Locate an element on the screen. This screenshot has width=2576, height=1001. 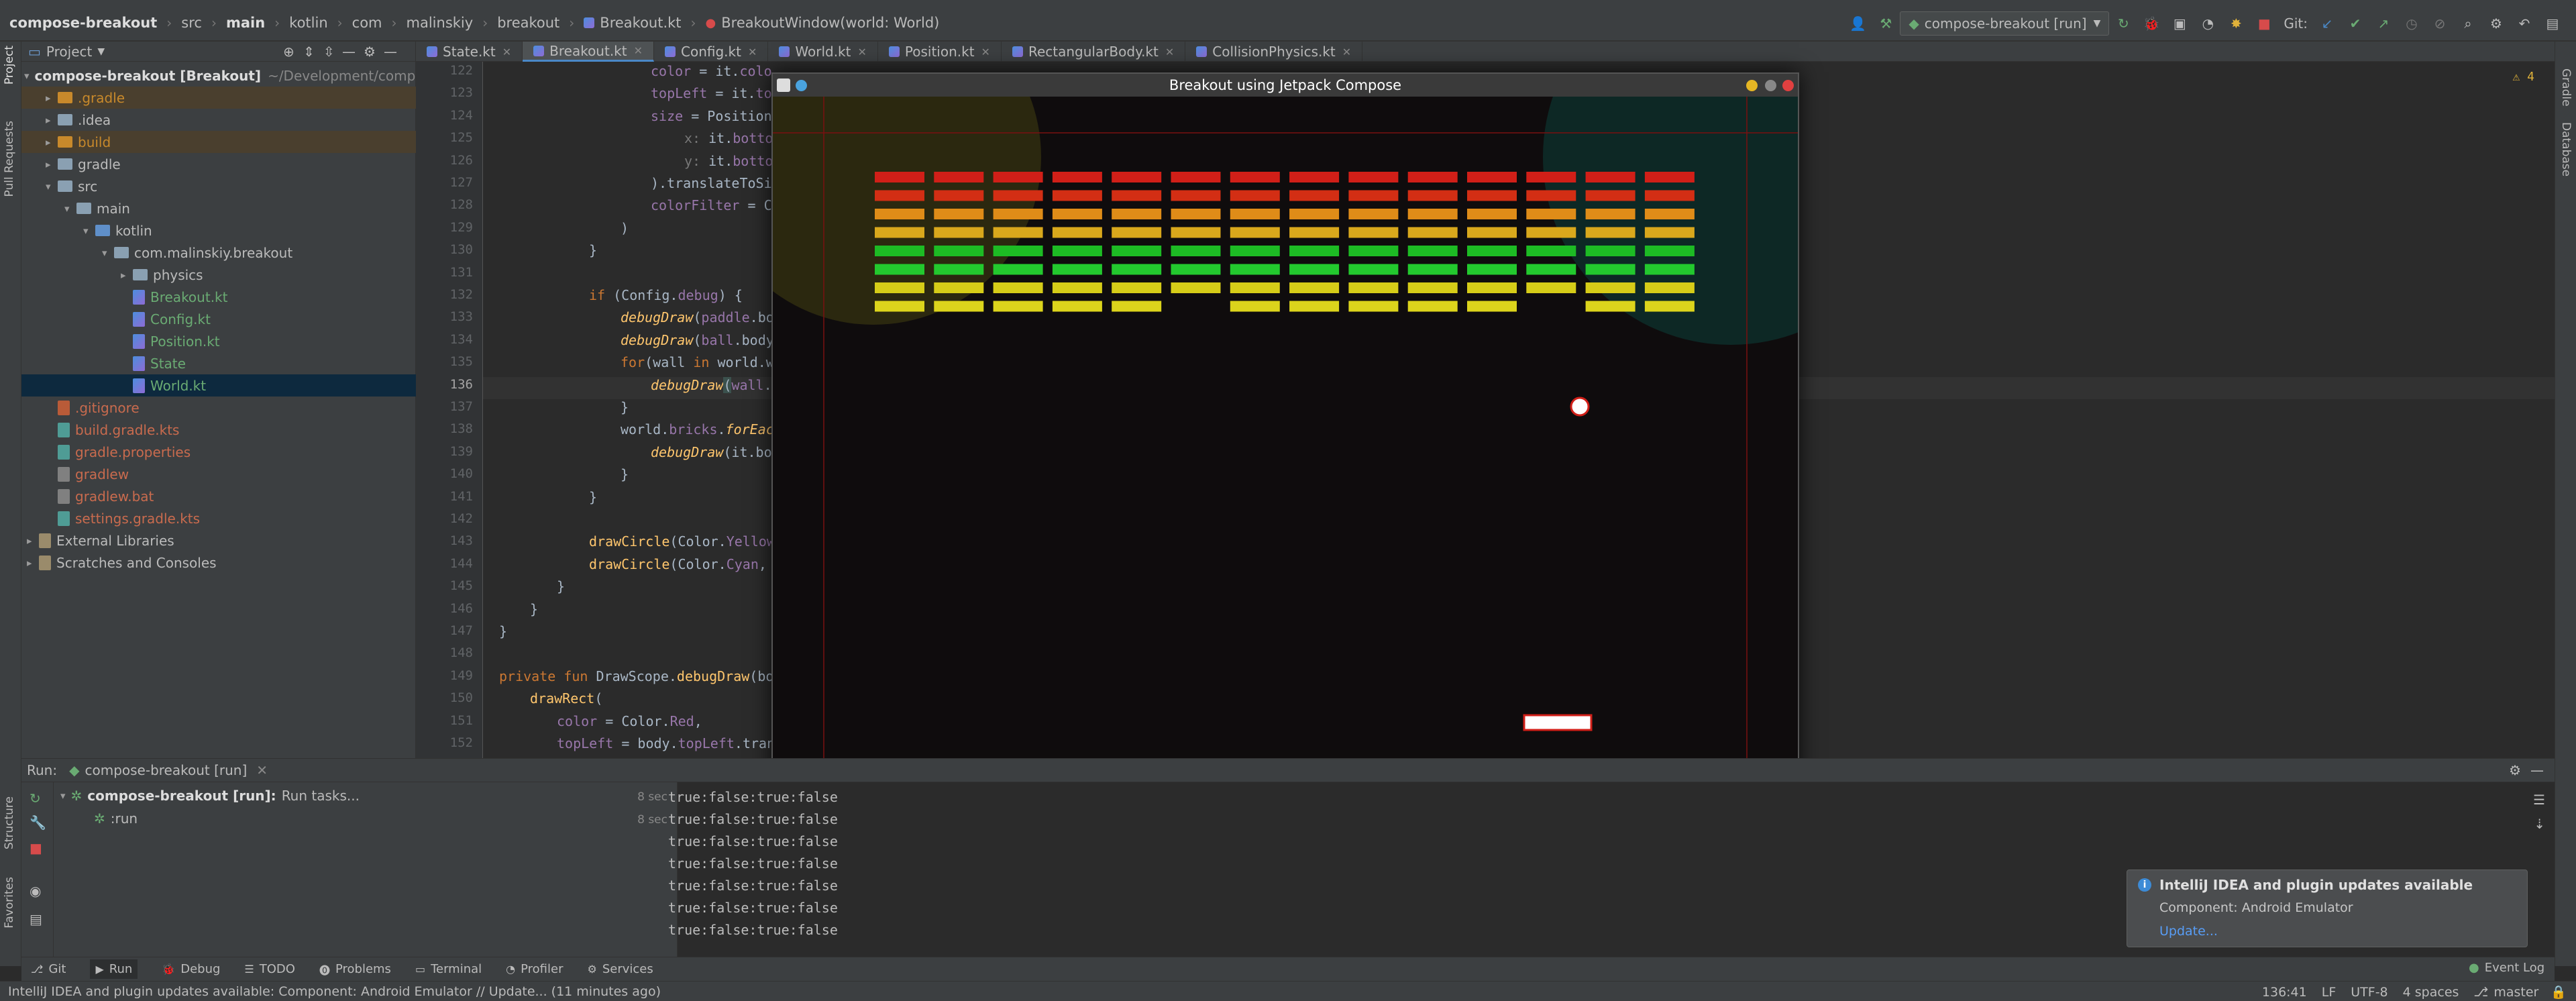
tree-item: ▾ main is located at coordinates (218, 208).